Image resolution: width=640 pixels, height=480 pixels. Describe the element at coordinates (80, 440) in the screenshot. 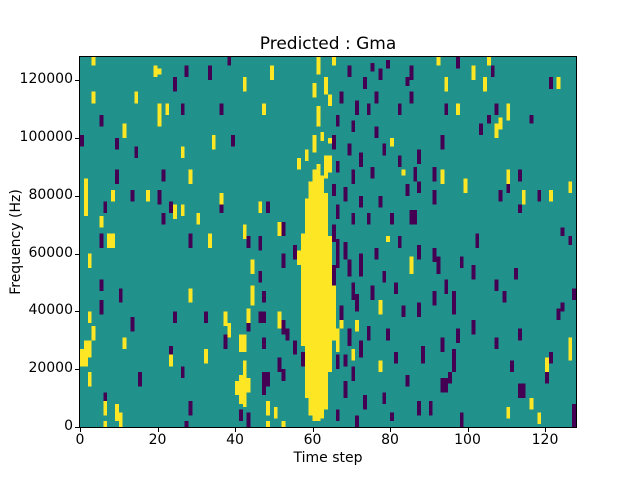

I see `x-tick-label: 0` at that location.